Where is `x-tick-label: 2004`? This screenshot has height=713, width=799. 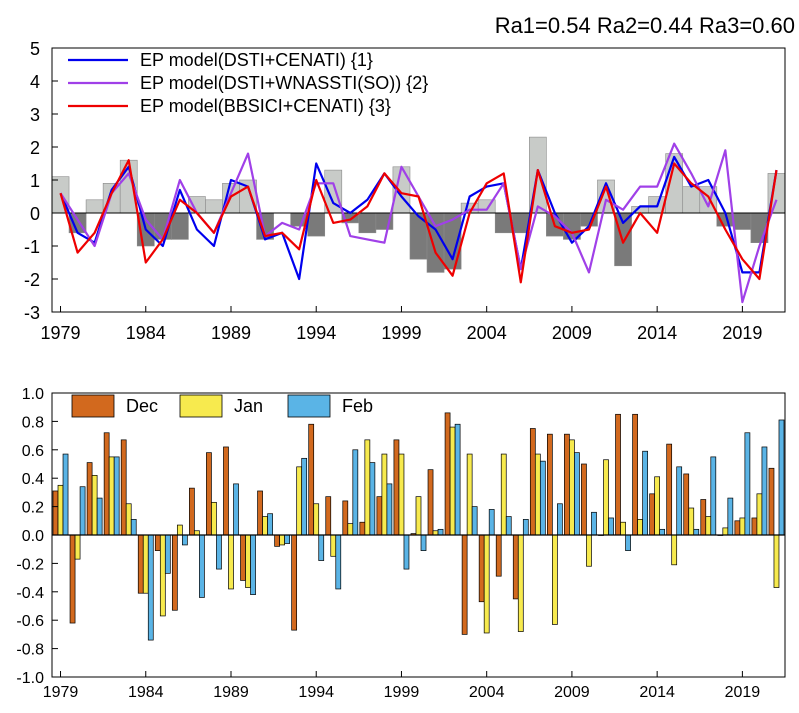 x-tick-label: 2004 is located at coordinates (487, 333).